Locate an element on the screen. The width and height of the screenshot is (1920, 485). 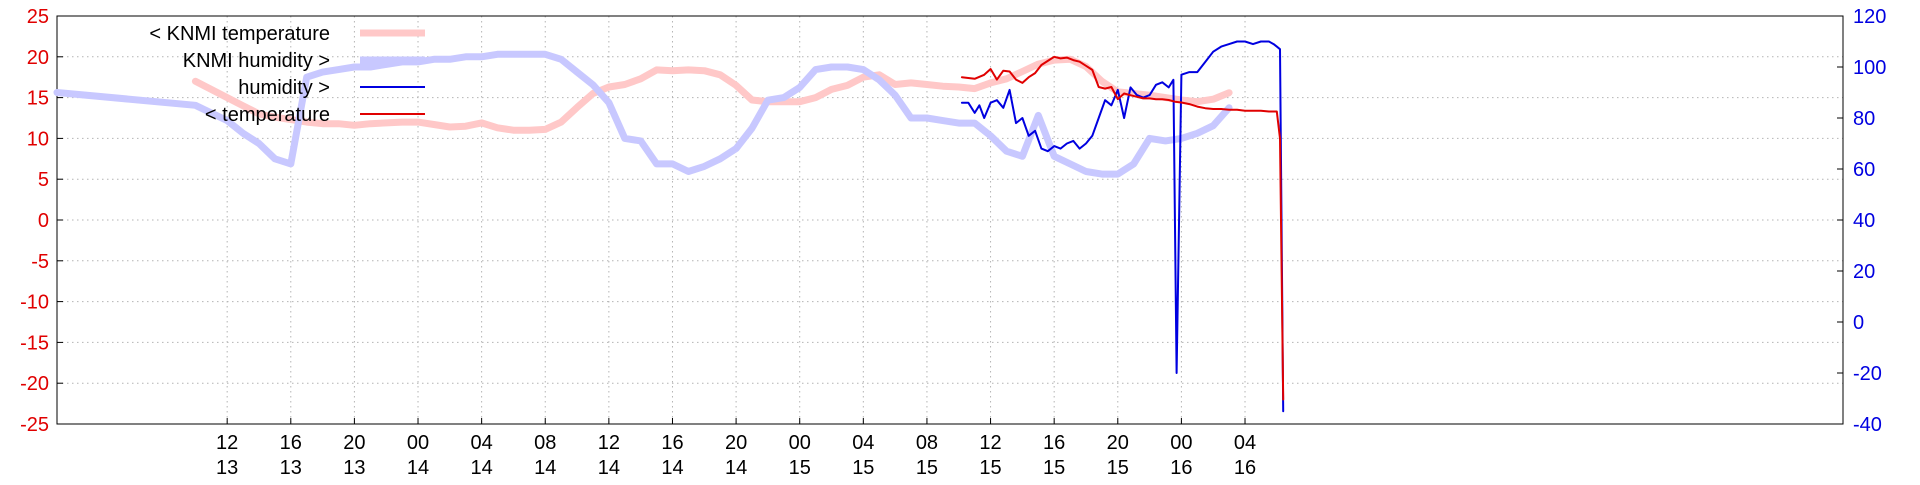
y-left-tick-label: 10 is located at coordinates (38, 139).